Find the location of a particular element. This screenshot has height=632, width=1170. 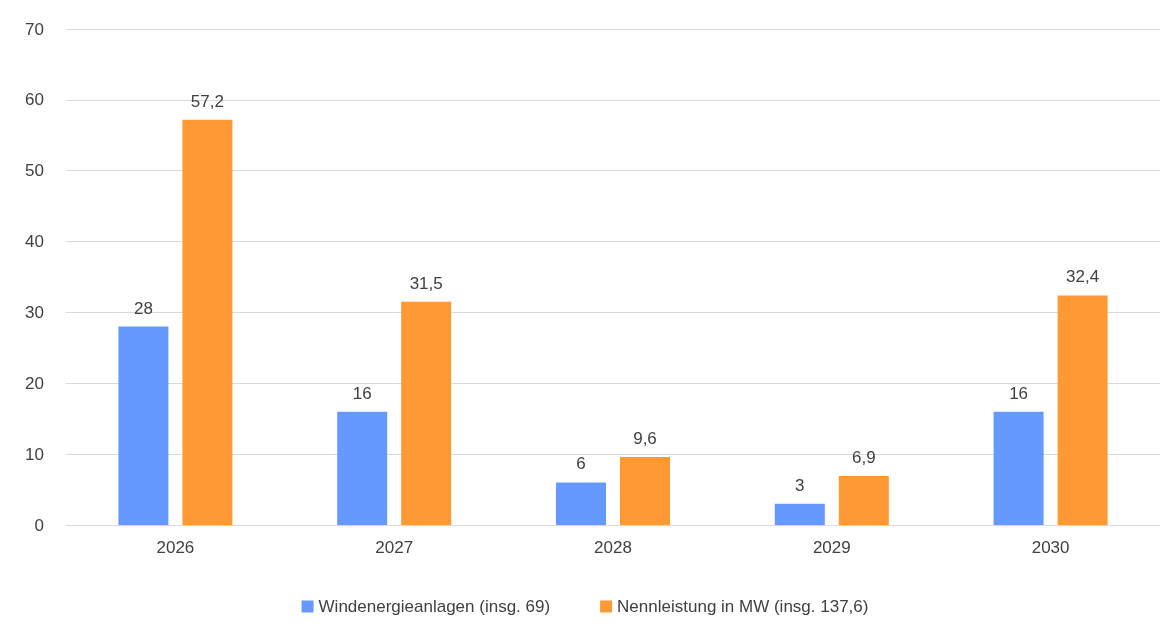

legend-label: Nennleistung in MW (insg. 137,6) is located at coordinates (743, 606).